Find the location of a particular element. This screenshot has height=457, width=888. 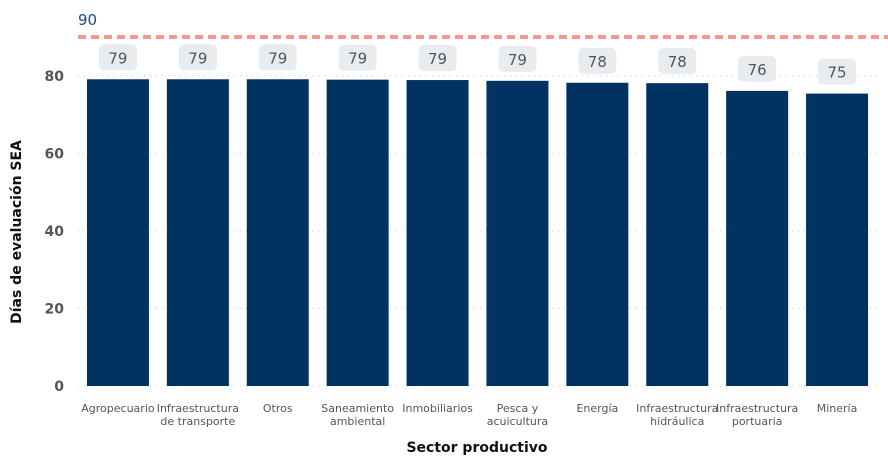

x-tick-label-line: acuicultura is located at coordinates (517, 421).